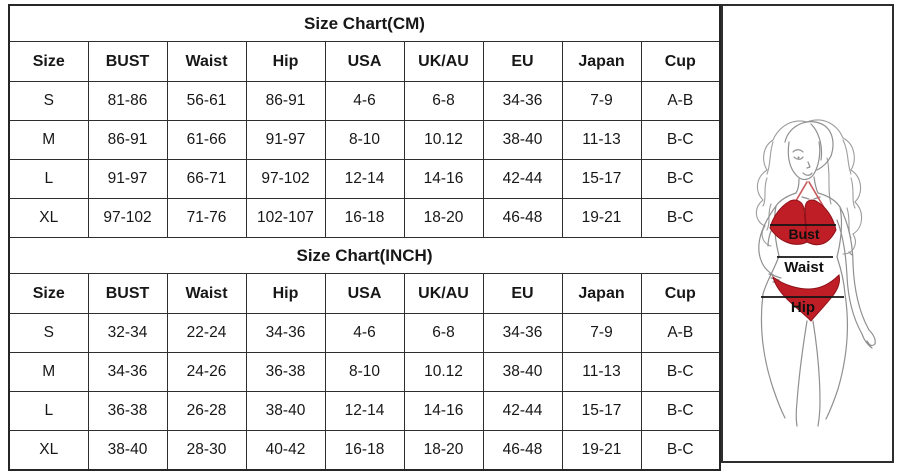  What do you see at coordinates (809, 151) in the screenshot?
I see `face-illustration` at bounding box center [809, 151].